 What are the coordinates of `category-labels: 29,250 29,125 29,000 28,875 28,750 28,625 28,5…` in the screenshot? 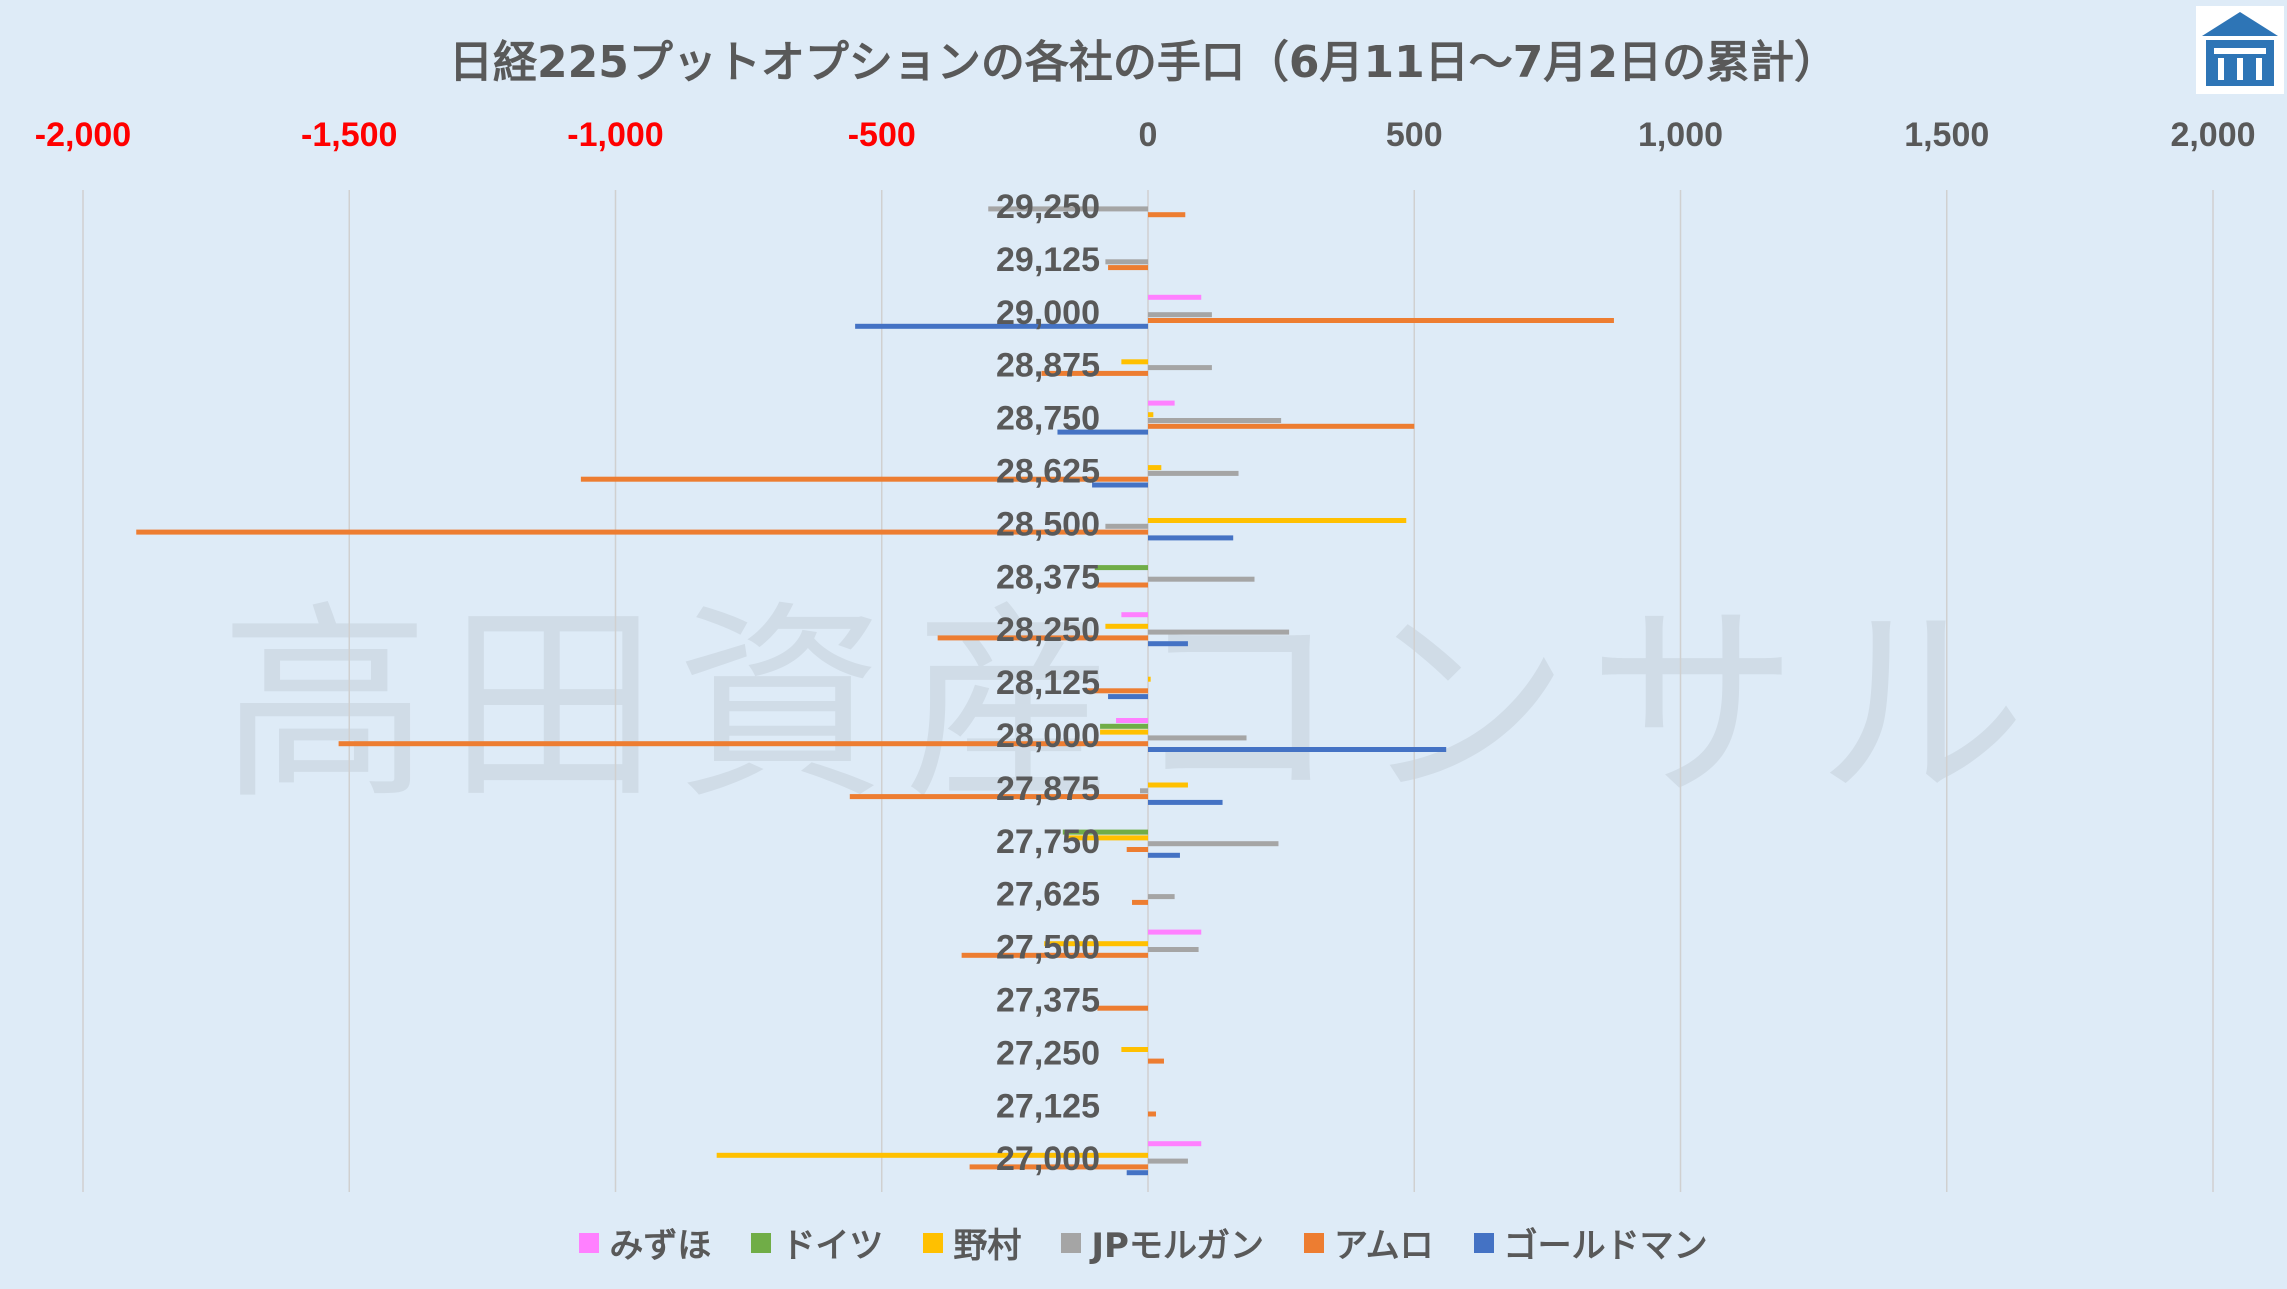 It's located at (1048, 683).